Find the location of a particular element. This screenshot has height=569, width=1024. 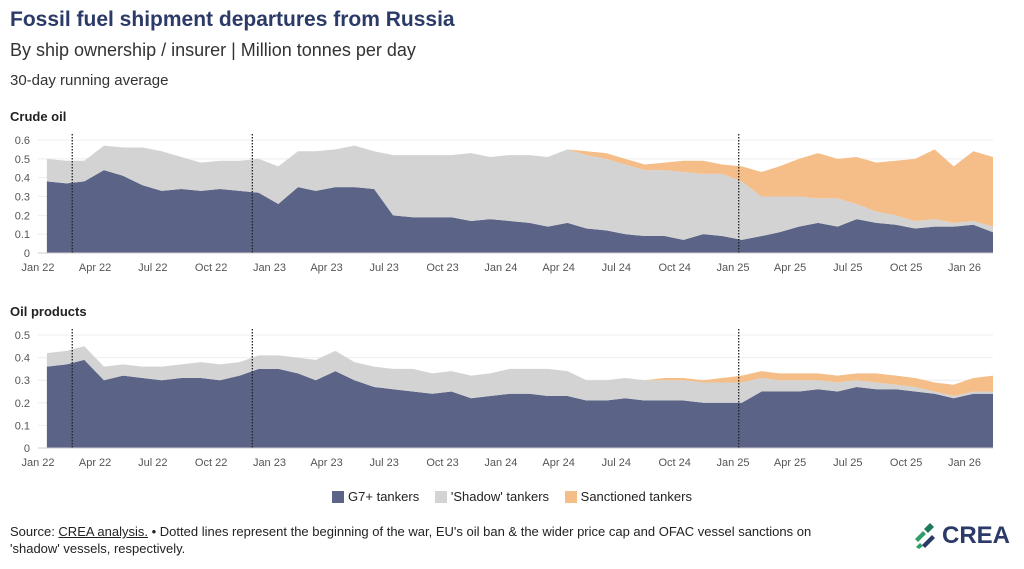

legend-swatch-sanctioned is located at coordinates (570, 496).